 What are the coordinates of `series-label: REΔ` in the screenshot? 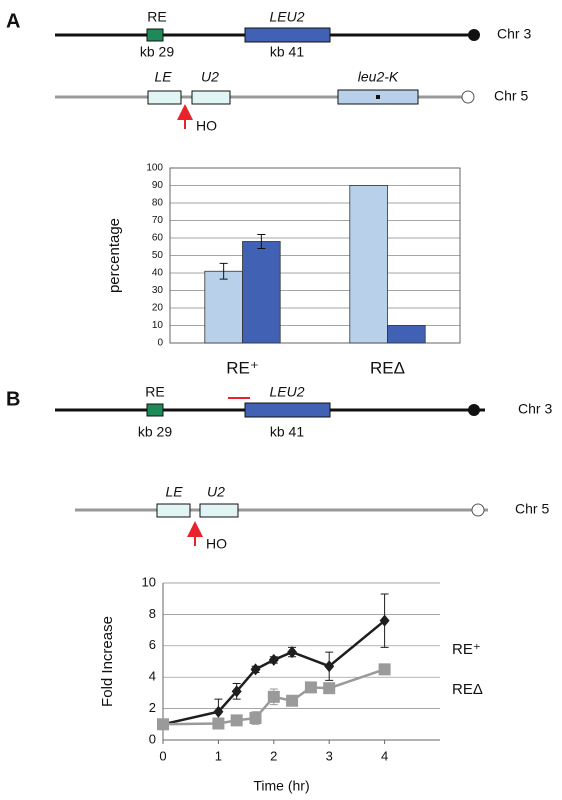 It's located at (467, 689).